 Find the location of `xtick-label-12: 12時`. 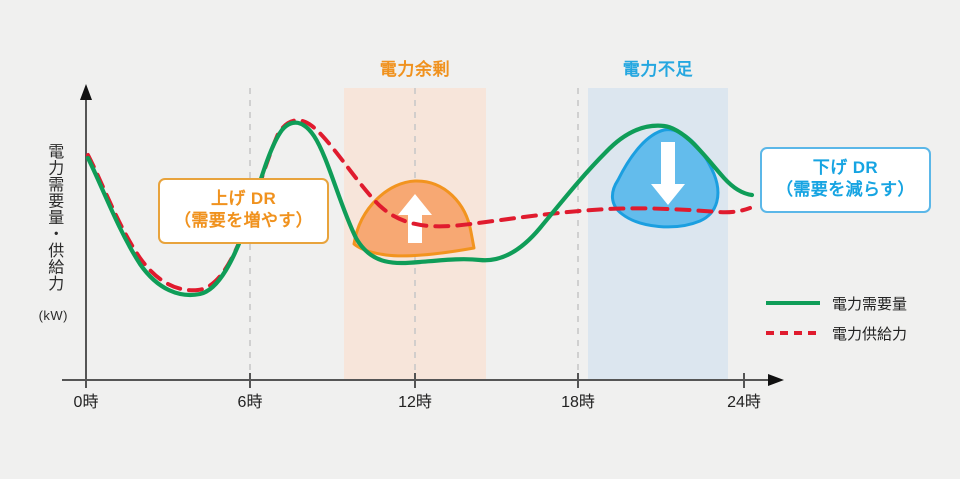

xtick-label-12: 12時 is located at coordinates (415, 402).